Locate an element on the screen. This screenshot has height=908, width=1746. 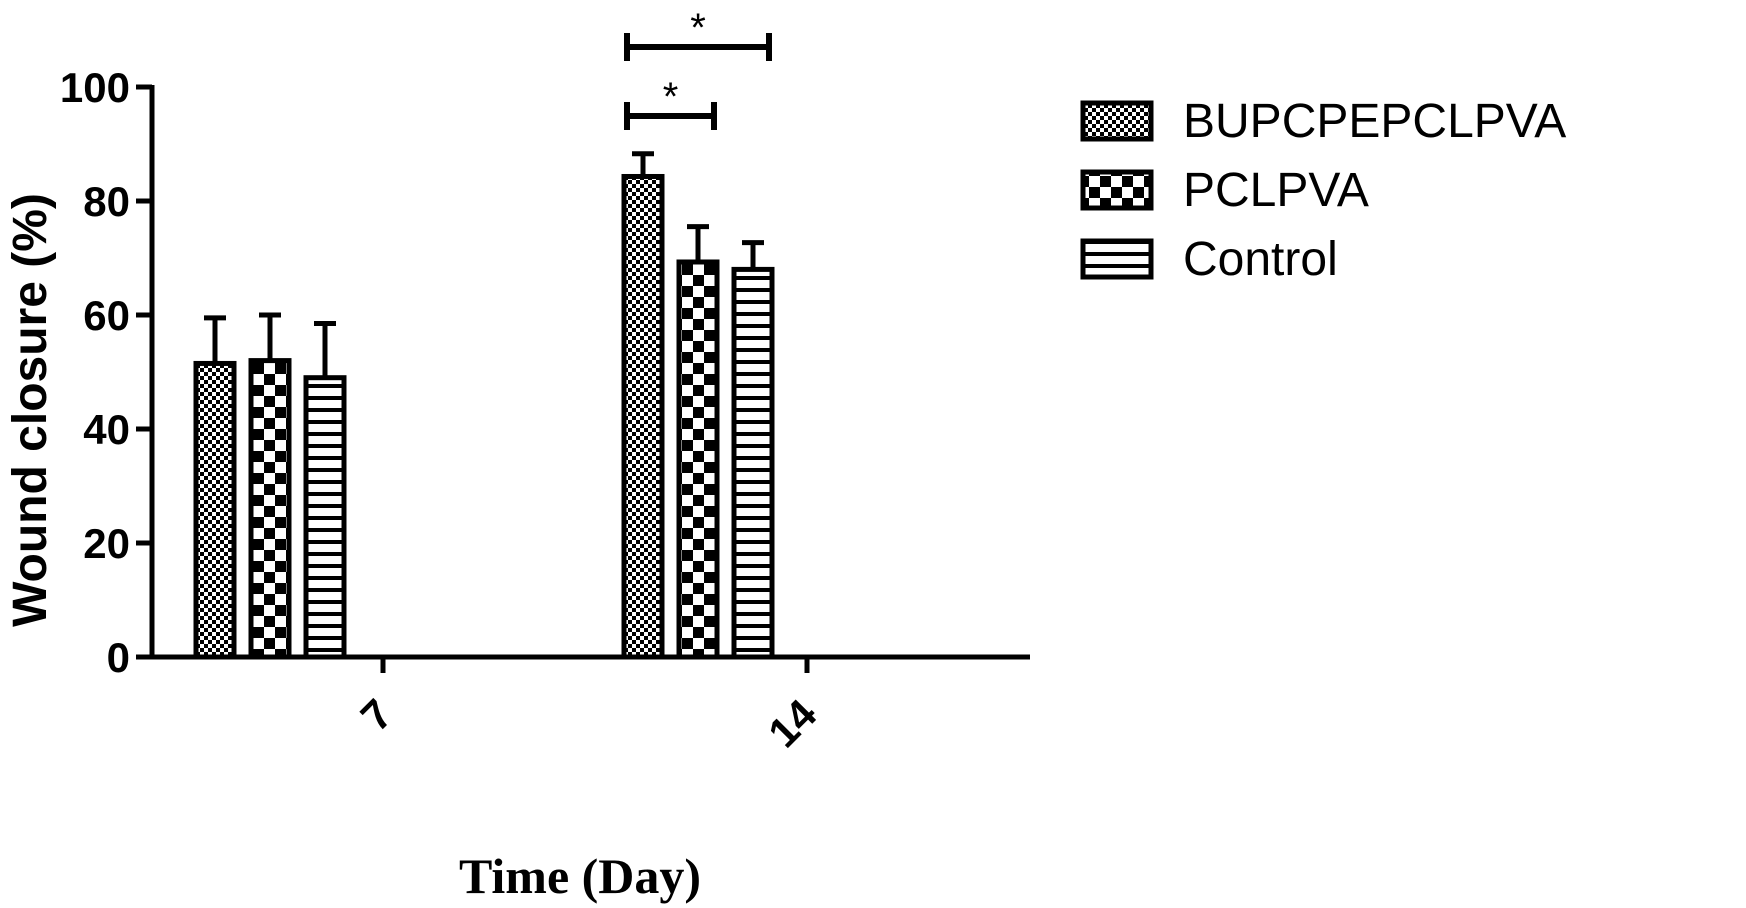
y-tick-label: 80 is located at coordinates (106, 201).